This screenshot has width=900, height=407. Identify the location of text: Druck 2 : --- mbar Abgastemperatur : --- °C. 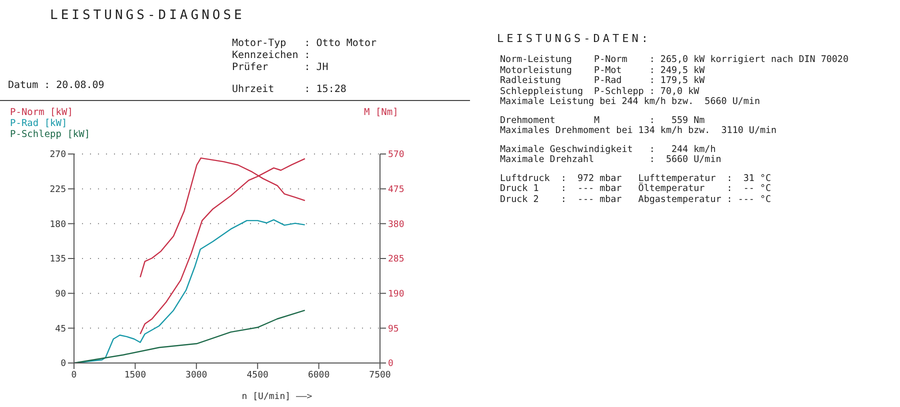
(636, 199).